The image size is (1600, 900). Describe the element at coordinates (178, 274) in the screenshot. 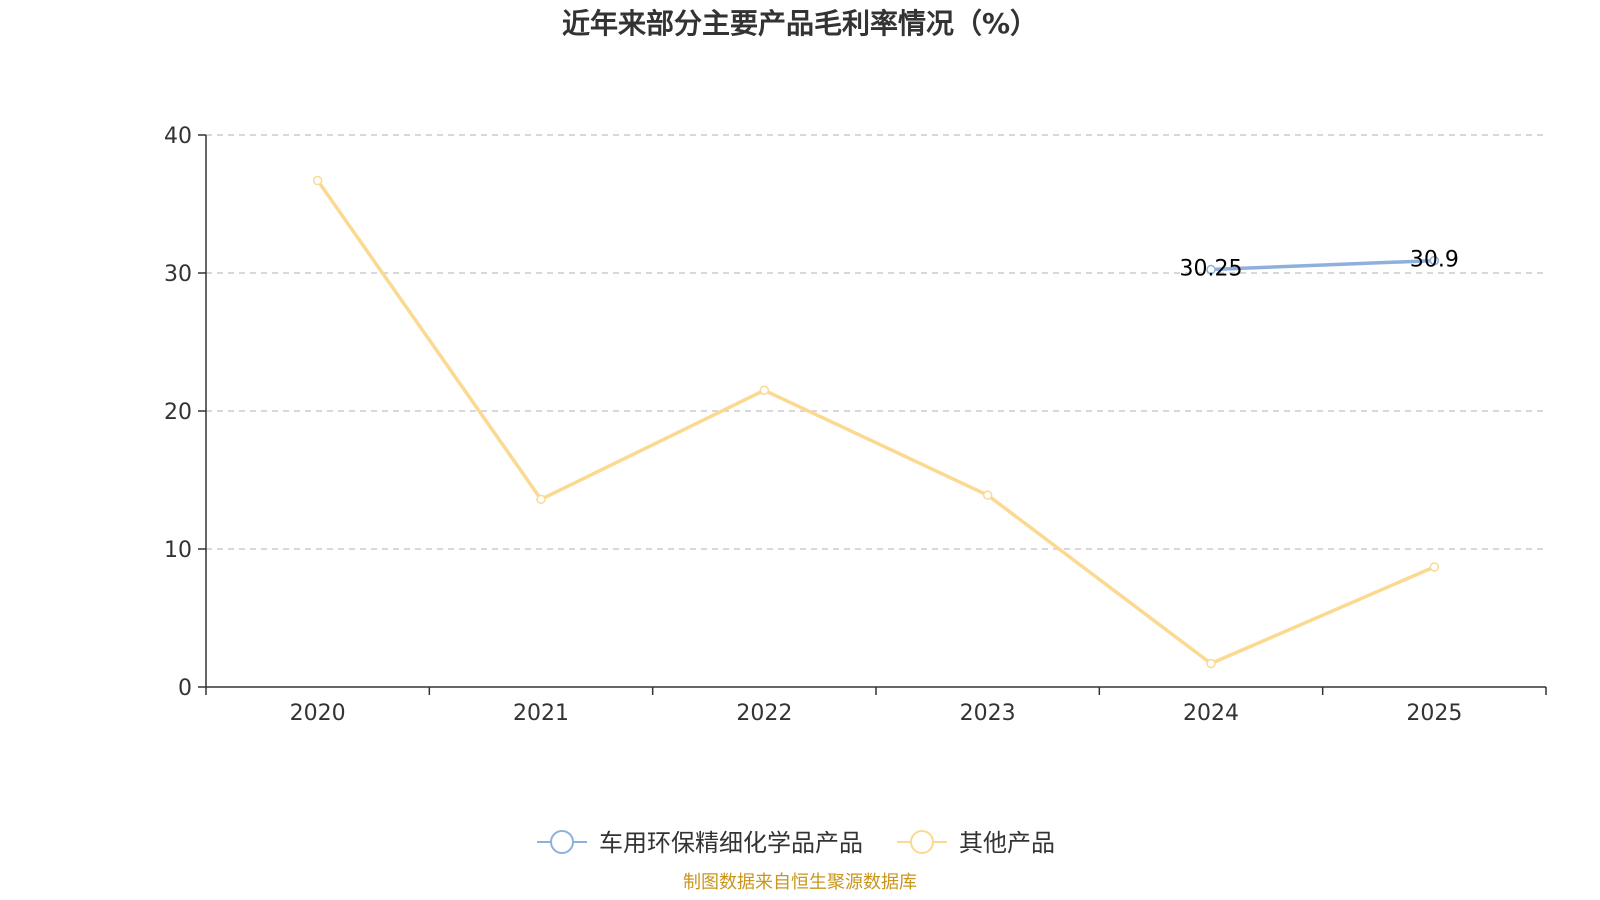

I see `y-tick-label: 30` at that location.